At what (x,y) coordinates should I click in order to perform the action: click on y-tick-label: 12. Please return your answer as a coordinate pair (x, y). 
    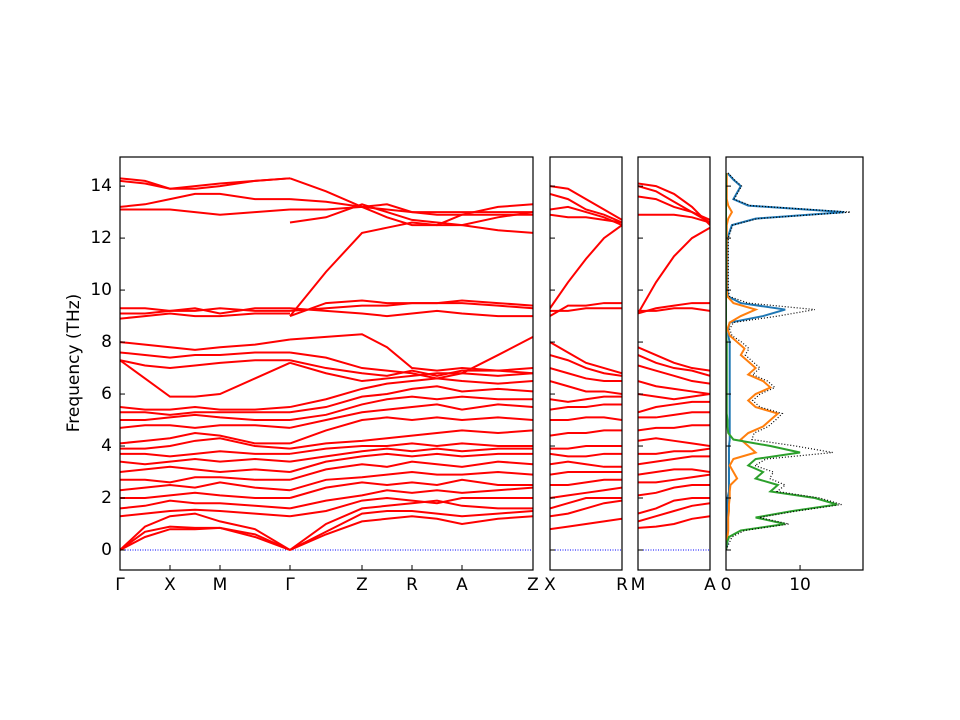
    Looking at the image, I should click on (101, 238).